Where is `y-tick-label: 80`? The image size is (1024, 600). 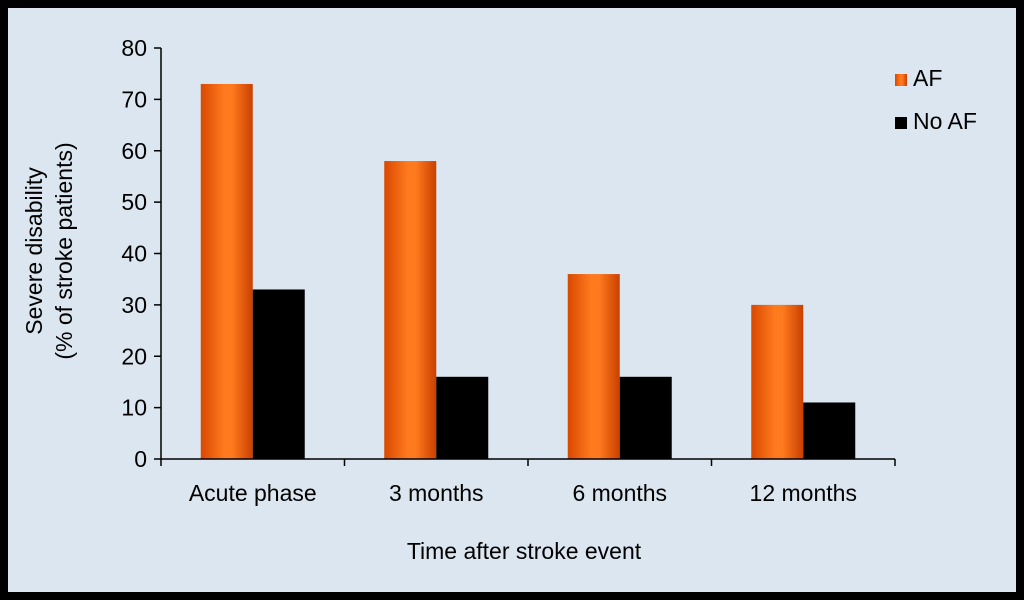 y-tick-label: 80 is located at coordinates (134, 48).